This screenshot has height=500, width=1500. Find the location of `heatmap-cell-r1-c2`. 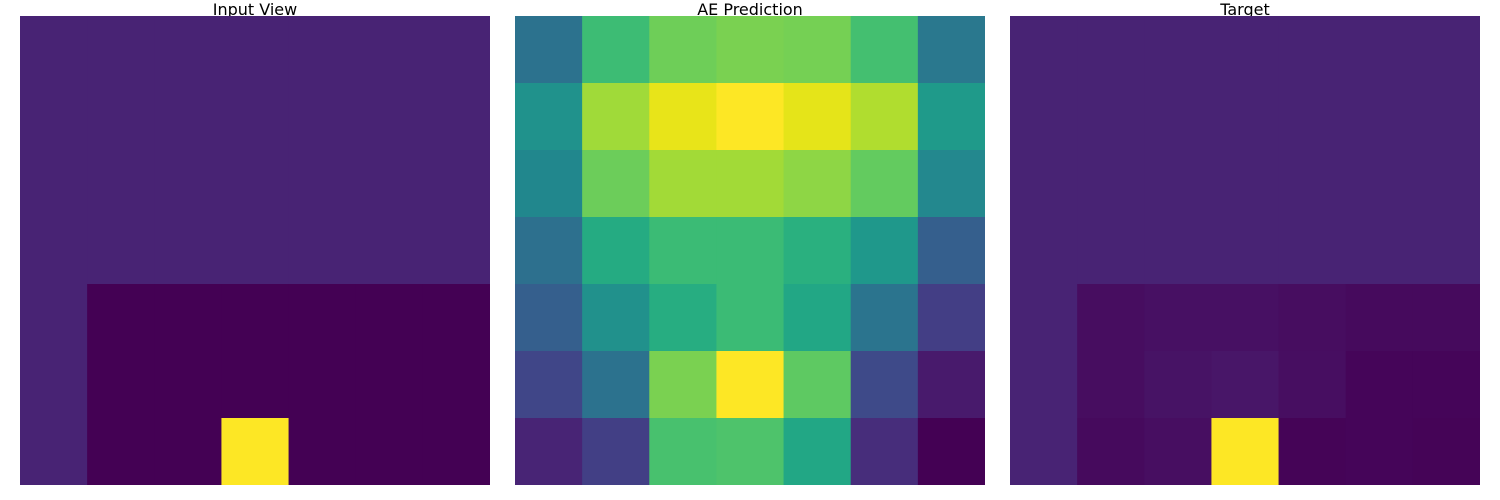

heatmap-cell-r1-c2 is located at coordinates (188, 117).